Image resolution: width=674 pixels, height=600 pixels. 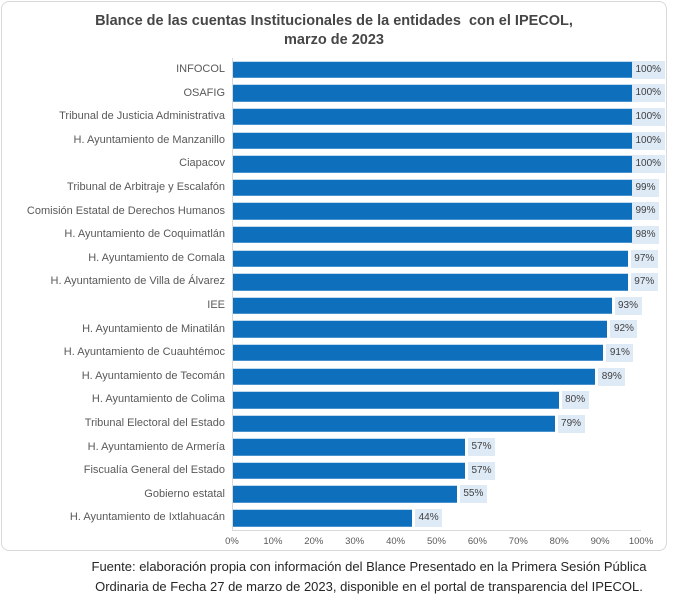 I want to click on value-label: 92%, so click(x=624, y=329).